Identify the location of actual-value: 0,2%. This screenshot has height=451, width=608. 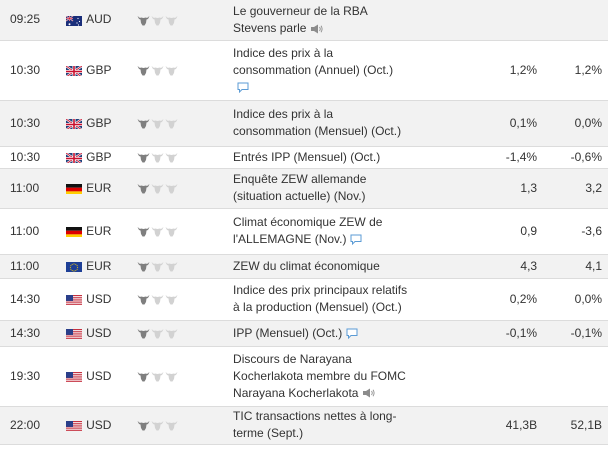
(523, 298).